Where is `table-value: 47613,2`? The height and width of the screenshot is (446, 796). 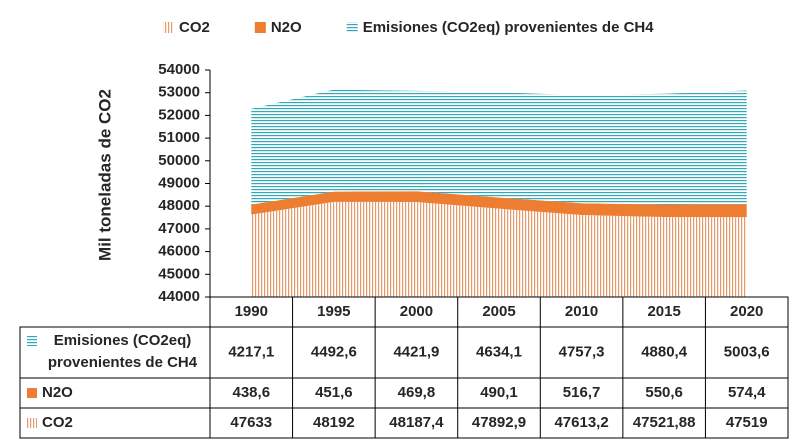 table-value: 47613,2 is located at coordinates (581, 422).